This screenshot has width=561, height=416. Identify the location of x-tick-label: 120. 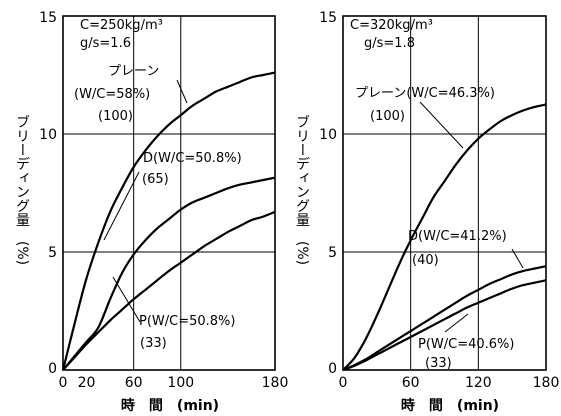
(478, 383).